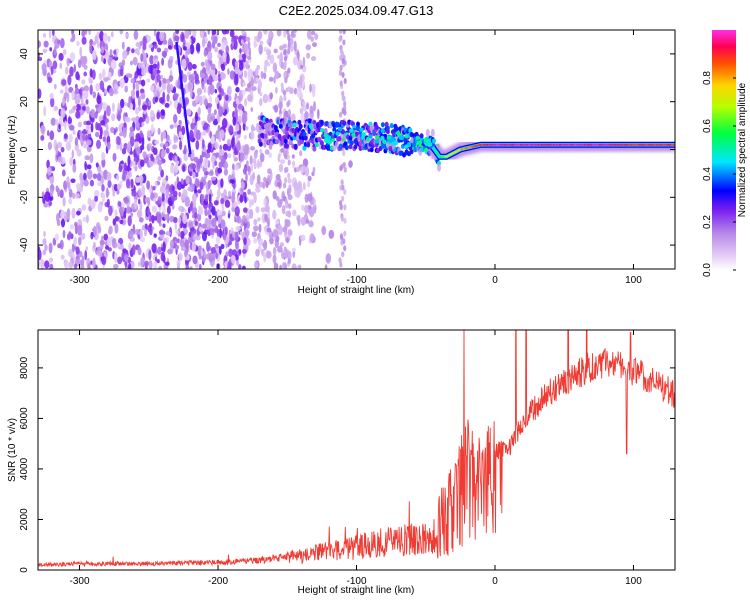  What do you see at coordinates (432, 132) in the screenshot?
I see `spectrogram-halo` at bounding box center [432, 132].